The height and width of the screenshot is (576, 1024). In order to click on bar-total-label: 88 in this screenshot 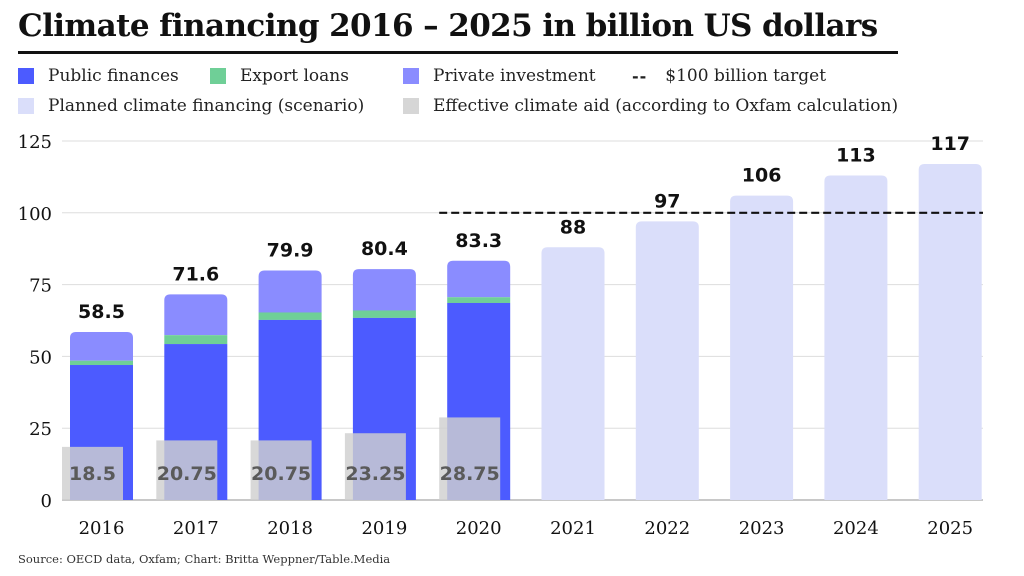, I will do `click(573, 227)`.